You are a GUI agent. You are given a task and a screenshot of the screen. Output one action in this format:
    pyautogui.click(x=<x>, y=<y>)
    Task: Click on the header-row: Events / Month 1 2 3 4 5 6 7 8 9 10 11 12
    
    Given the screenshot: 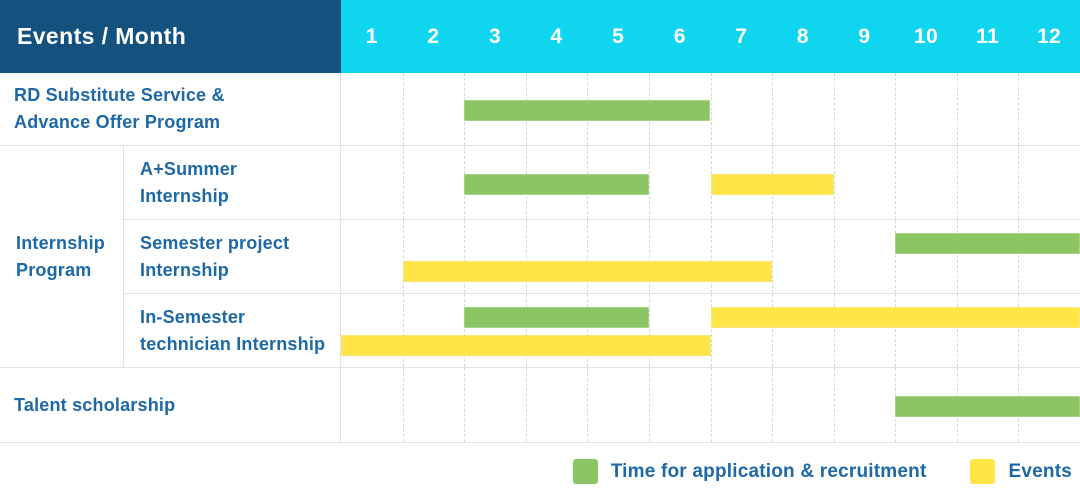 What is the action you would take?
    pyautogui.click(x=540, y=36)
    